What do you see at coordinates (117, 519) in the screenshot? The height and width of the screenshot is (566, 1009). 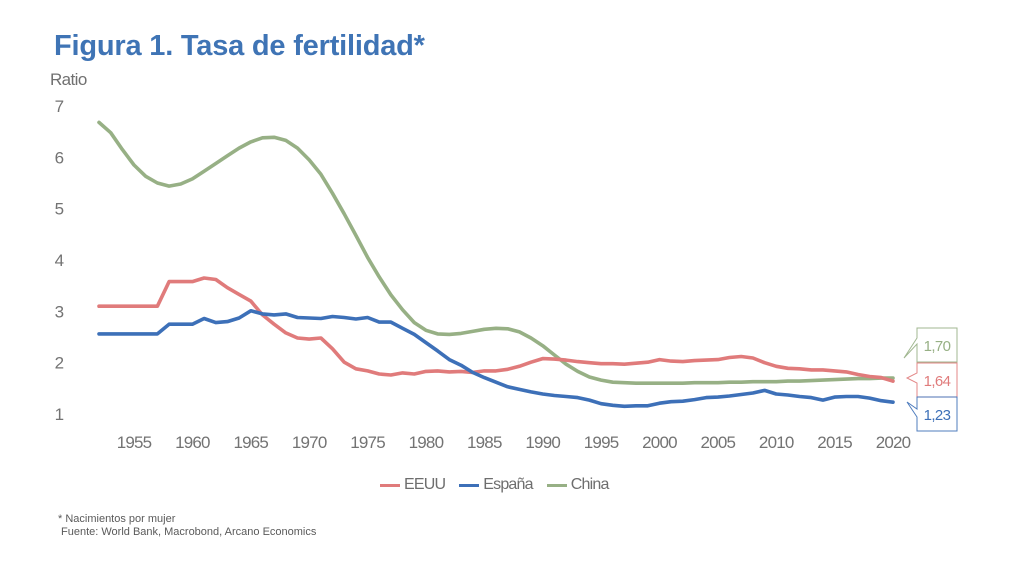 I see `footnote-note: * Nacimientos por mujer` at bounding box center [117, 519].